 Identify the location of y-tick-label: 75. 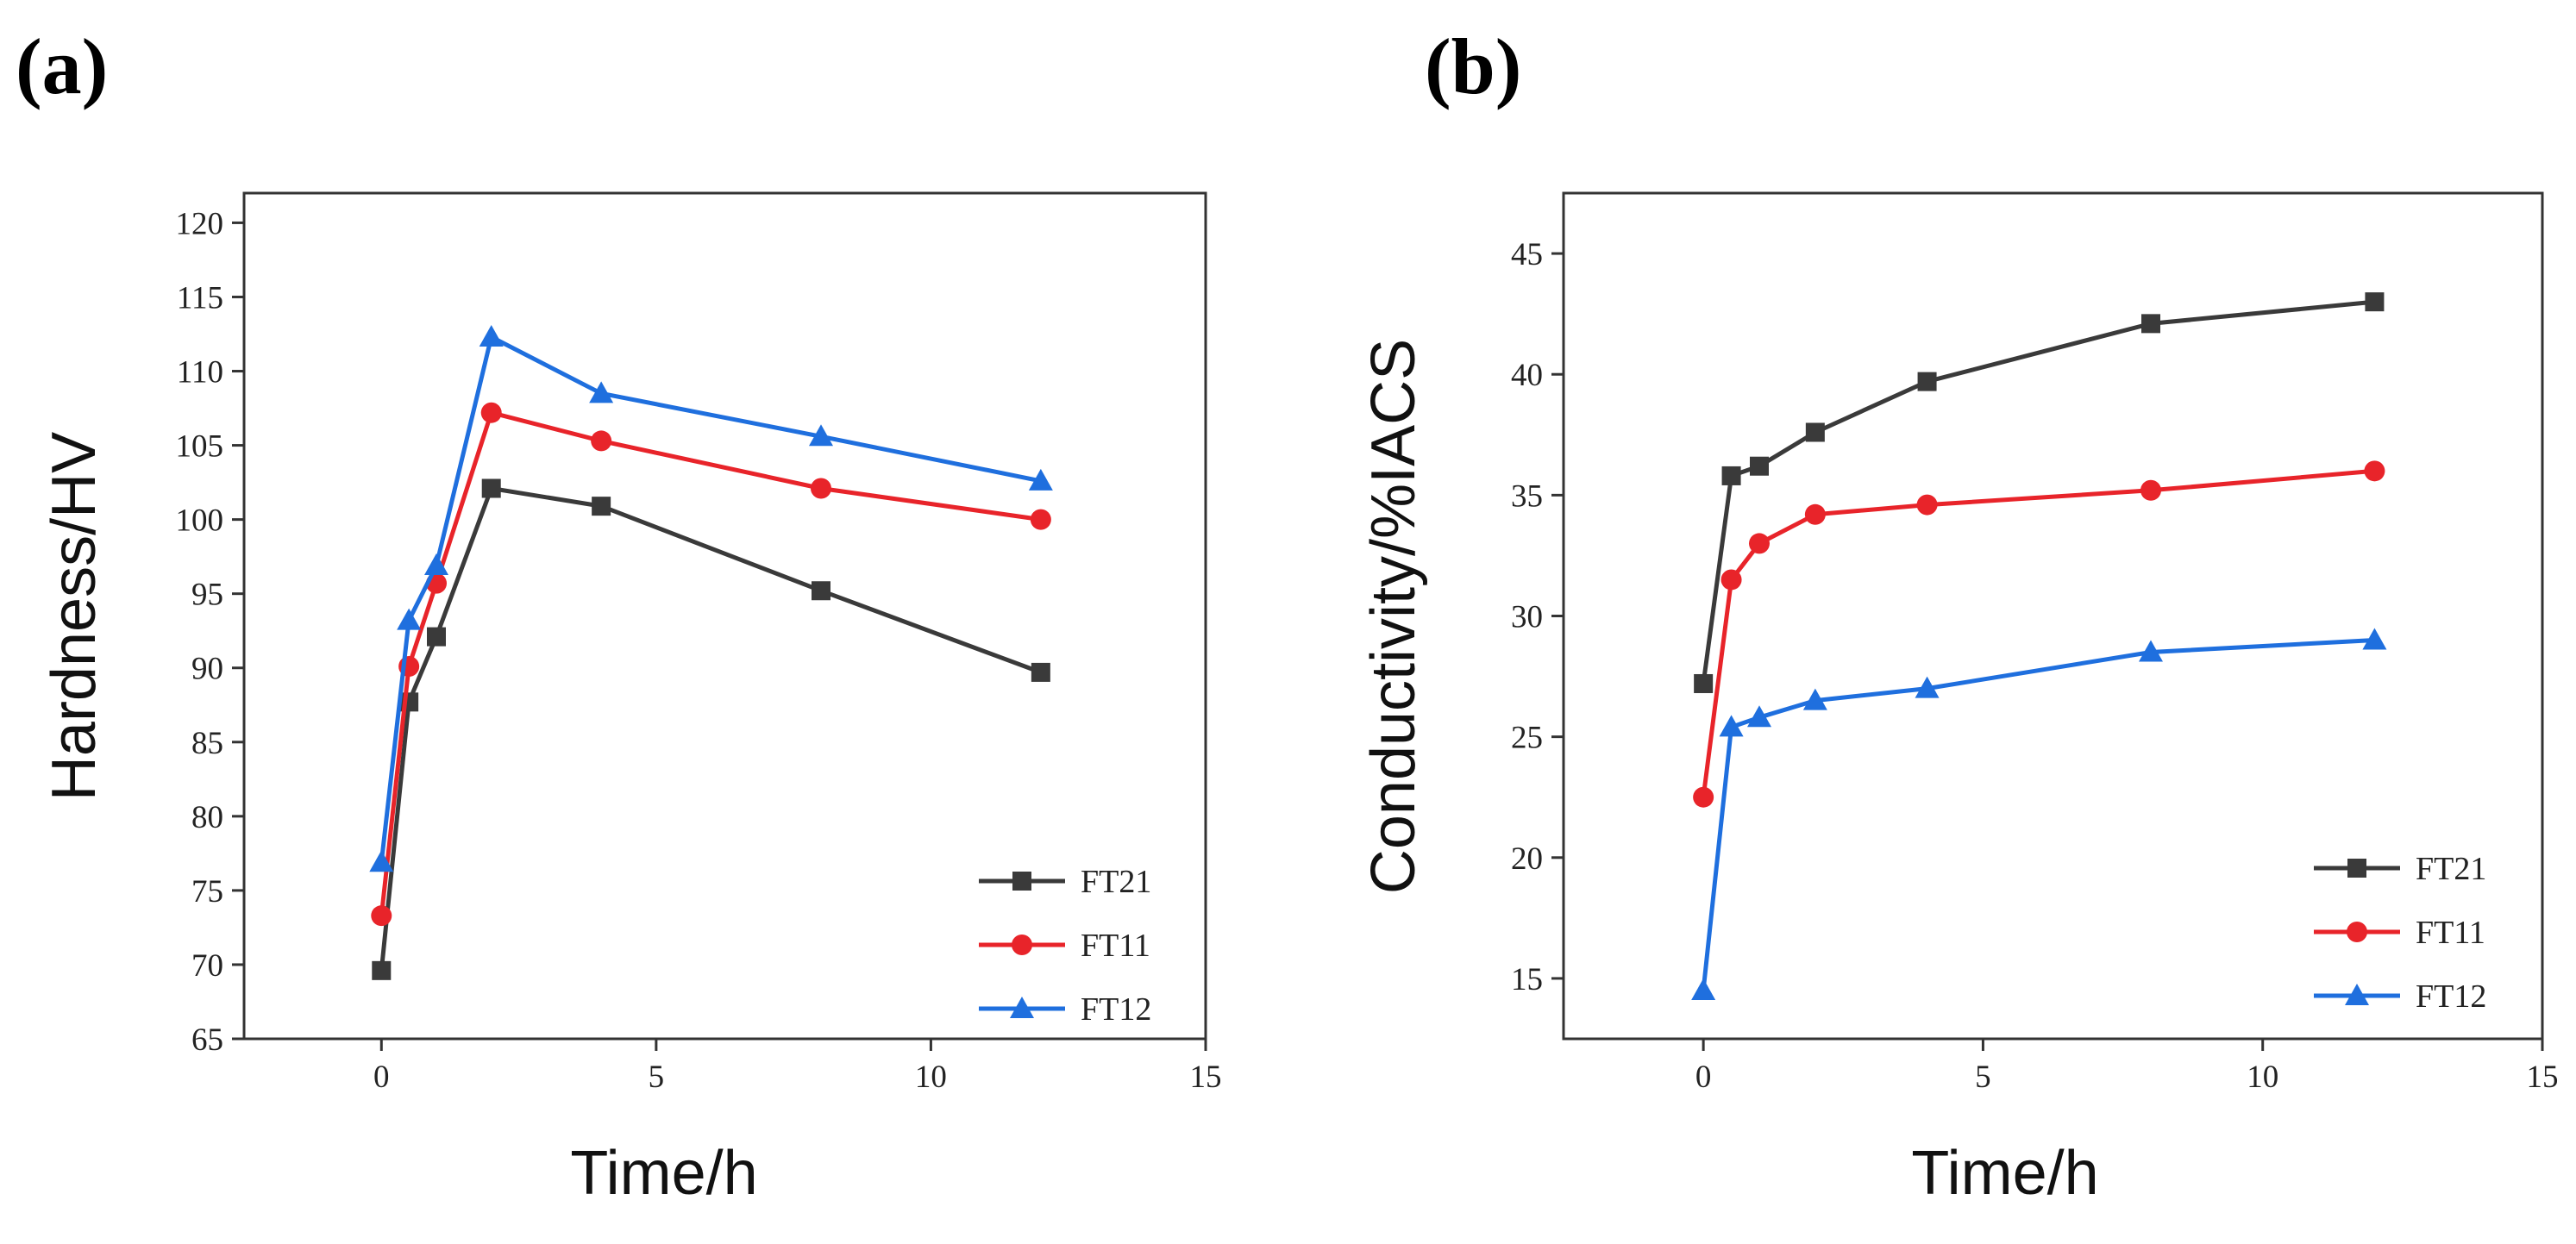
(207, 892).